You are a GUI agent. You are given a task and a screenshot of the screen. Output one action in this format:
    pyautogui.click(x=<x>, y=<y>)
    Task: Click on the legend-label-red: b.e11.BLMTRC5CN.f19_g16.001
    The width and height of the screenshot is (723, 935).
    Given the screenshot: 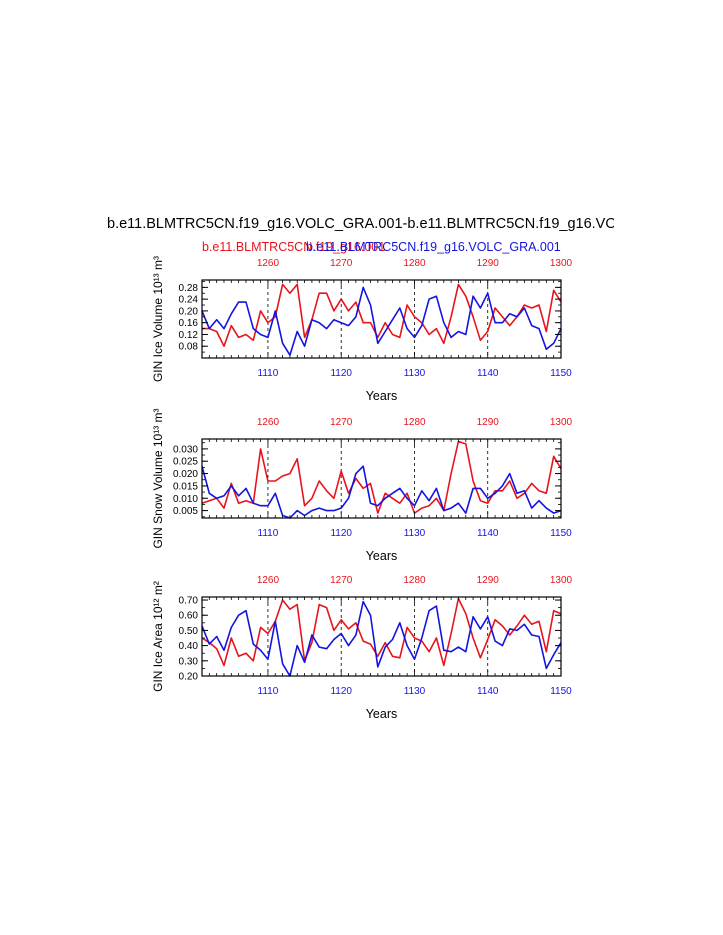 What is the action you would take?
    pyautogui.click(x=294, y=247)
    